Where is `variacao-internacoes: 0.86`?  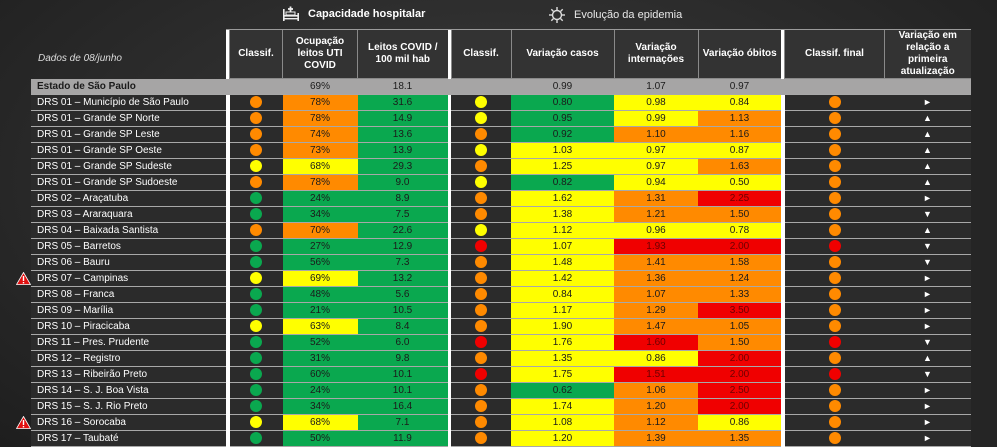 variacao-internacoes: 0.86 is located at coordinates (656, 358).